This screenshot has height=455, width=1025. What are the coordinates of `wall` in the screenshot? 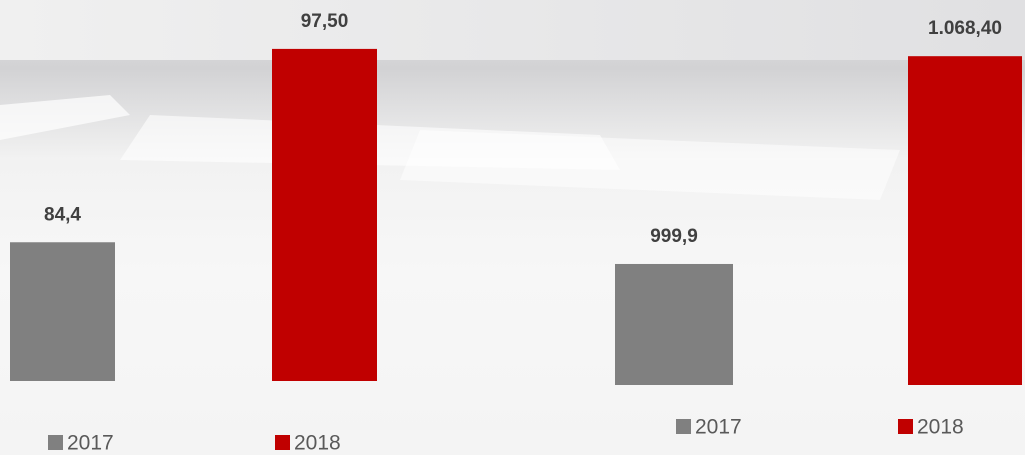 It's located at (512, 30).